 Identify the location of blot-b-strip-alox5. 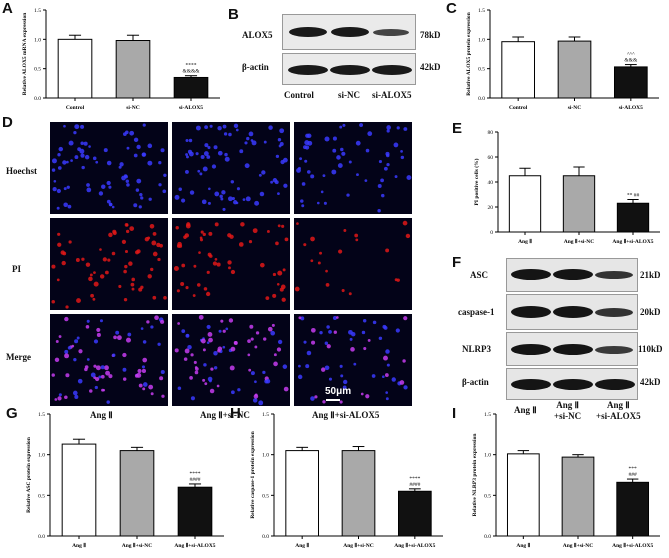
(349, 32).